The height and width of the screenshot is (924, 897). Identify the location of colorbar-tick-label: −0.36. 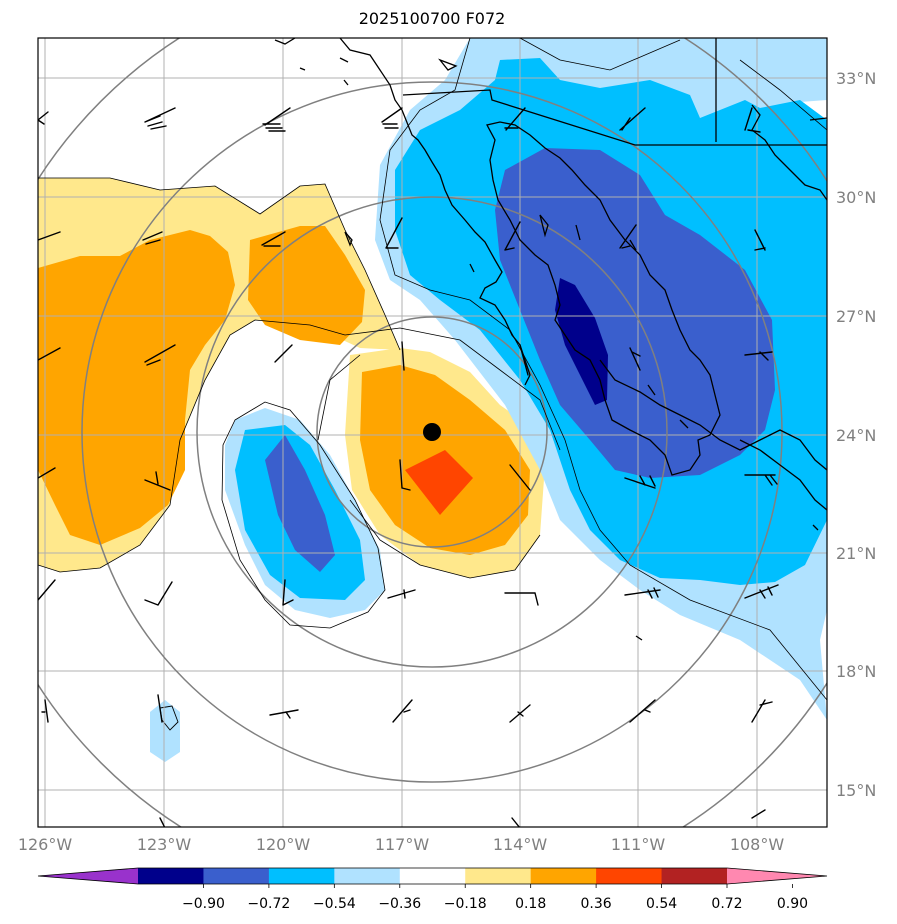
(399, 904).